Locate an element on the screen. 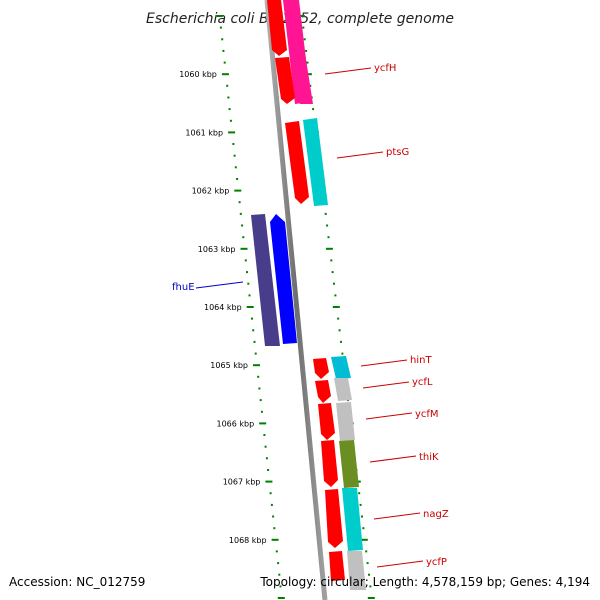 The image size is (600, 600). gene-arrow-thiK is located at coordinates (329, 463).